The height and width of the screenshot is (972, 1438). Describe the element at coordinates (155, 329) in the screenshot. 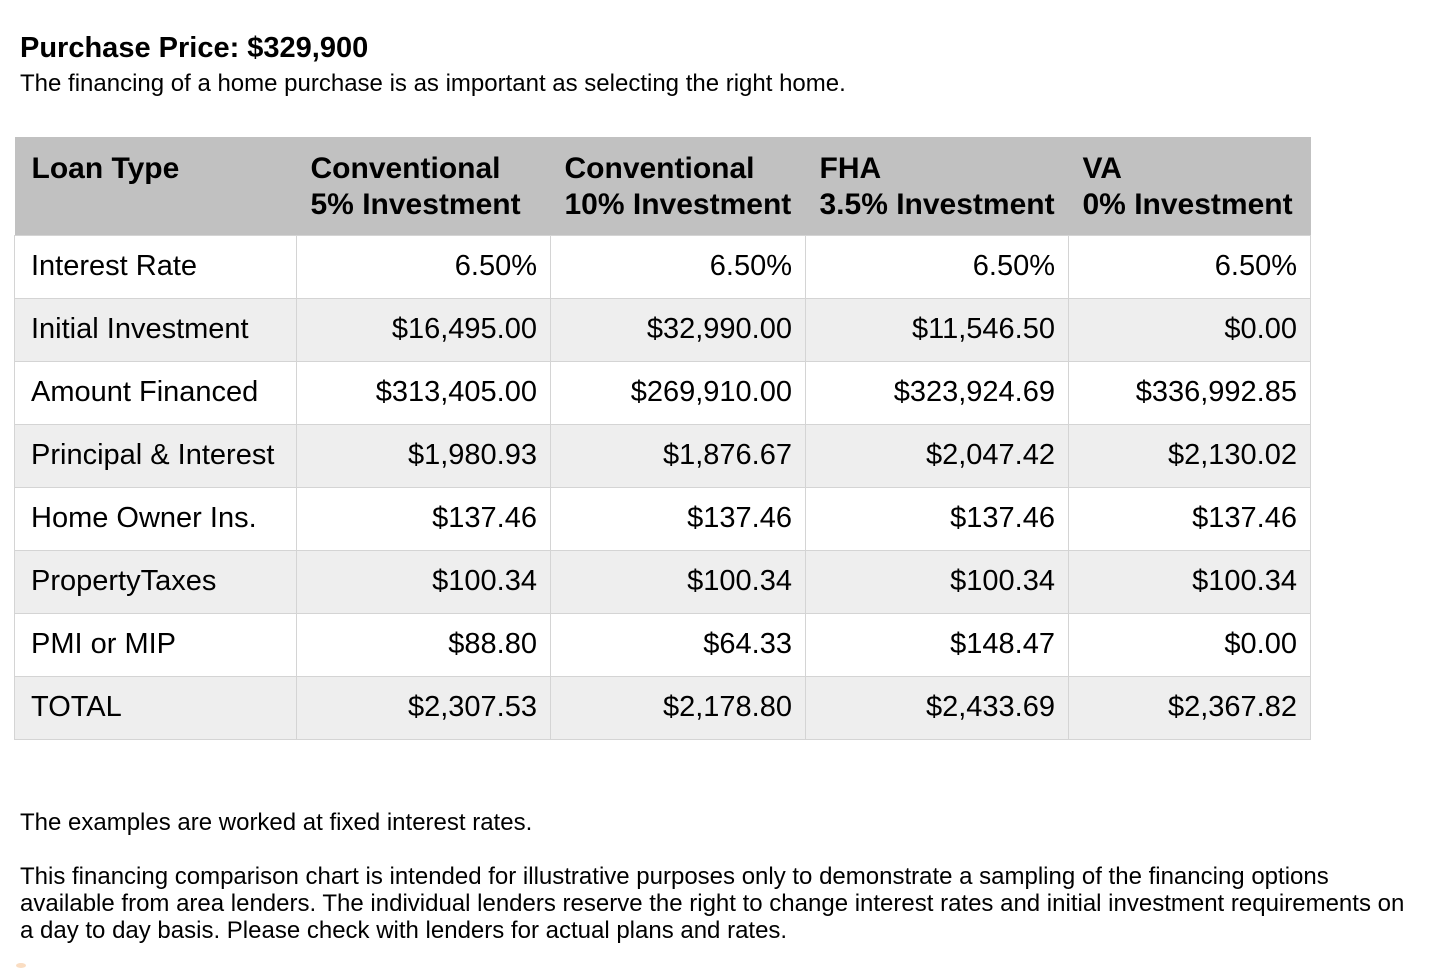

I see `row-label: Initial Investment` at that location.